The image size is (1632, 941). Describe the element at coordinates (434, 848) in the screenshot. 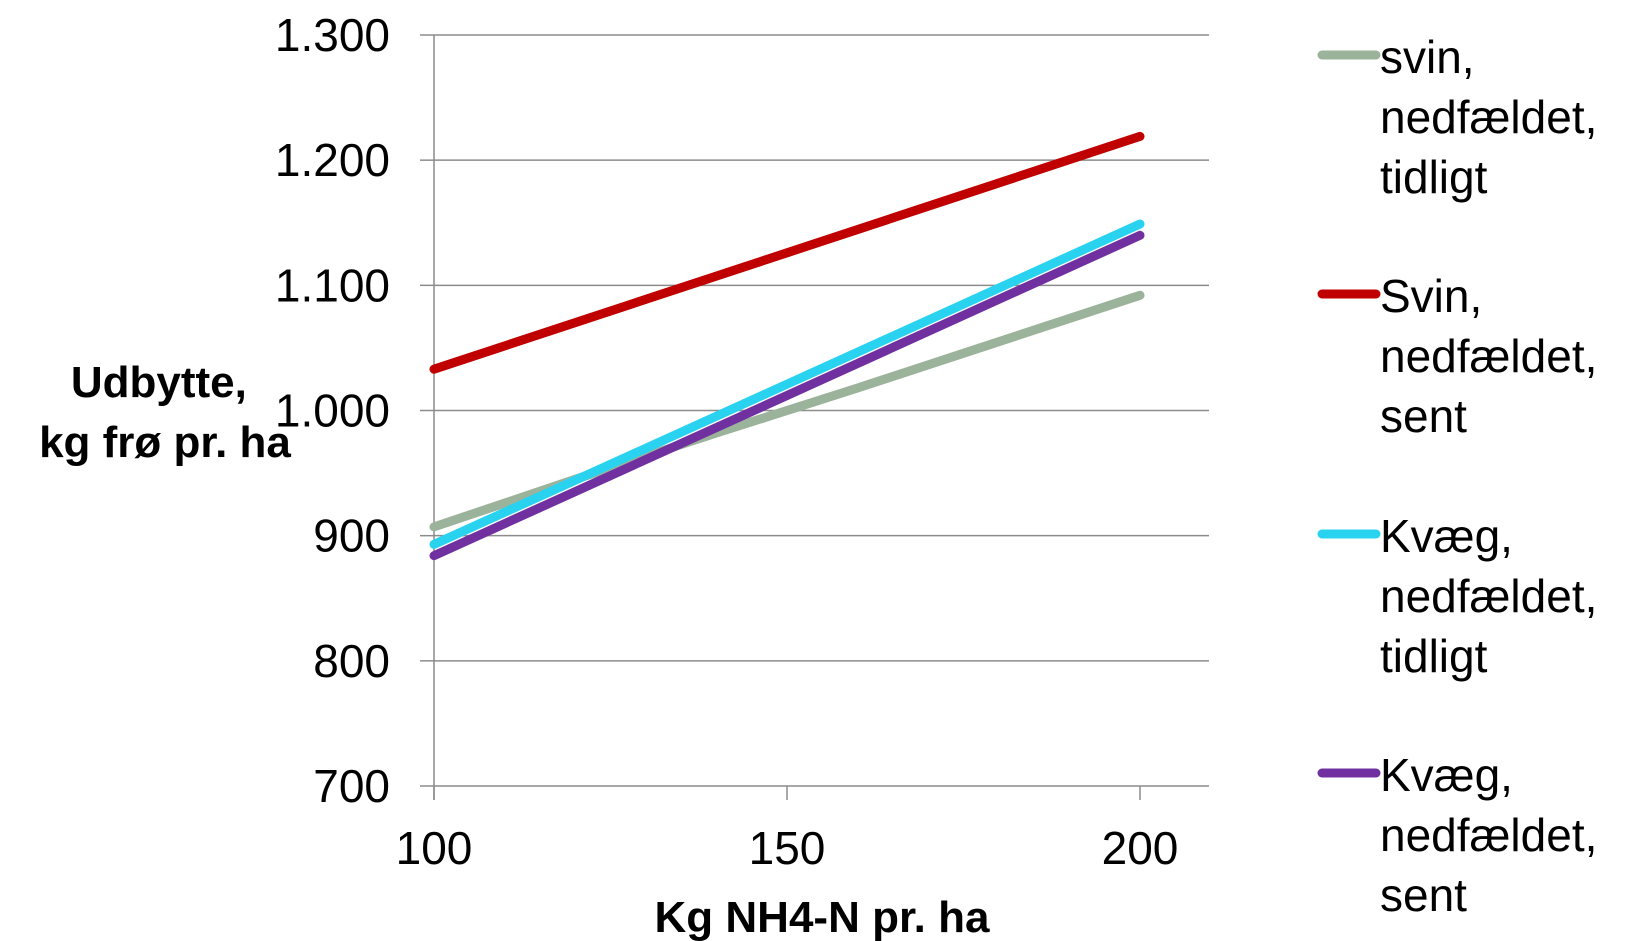

I see `x-tick-label: 100` at that location.